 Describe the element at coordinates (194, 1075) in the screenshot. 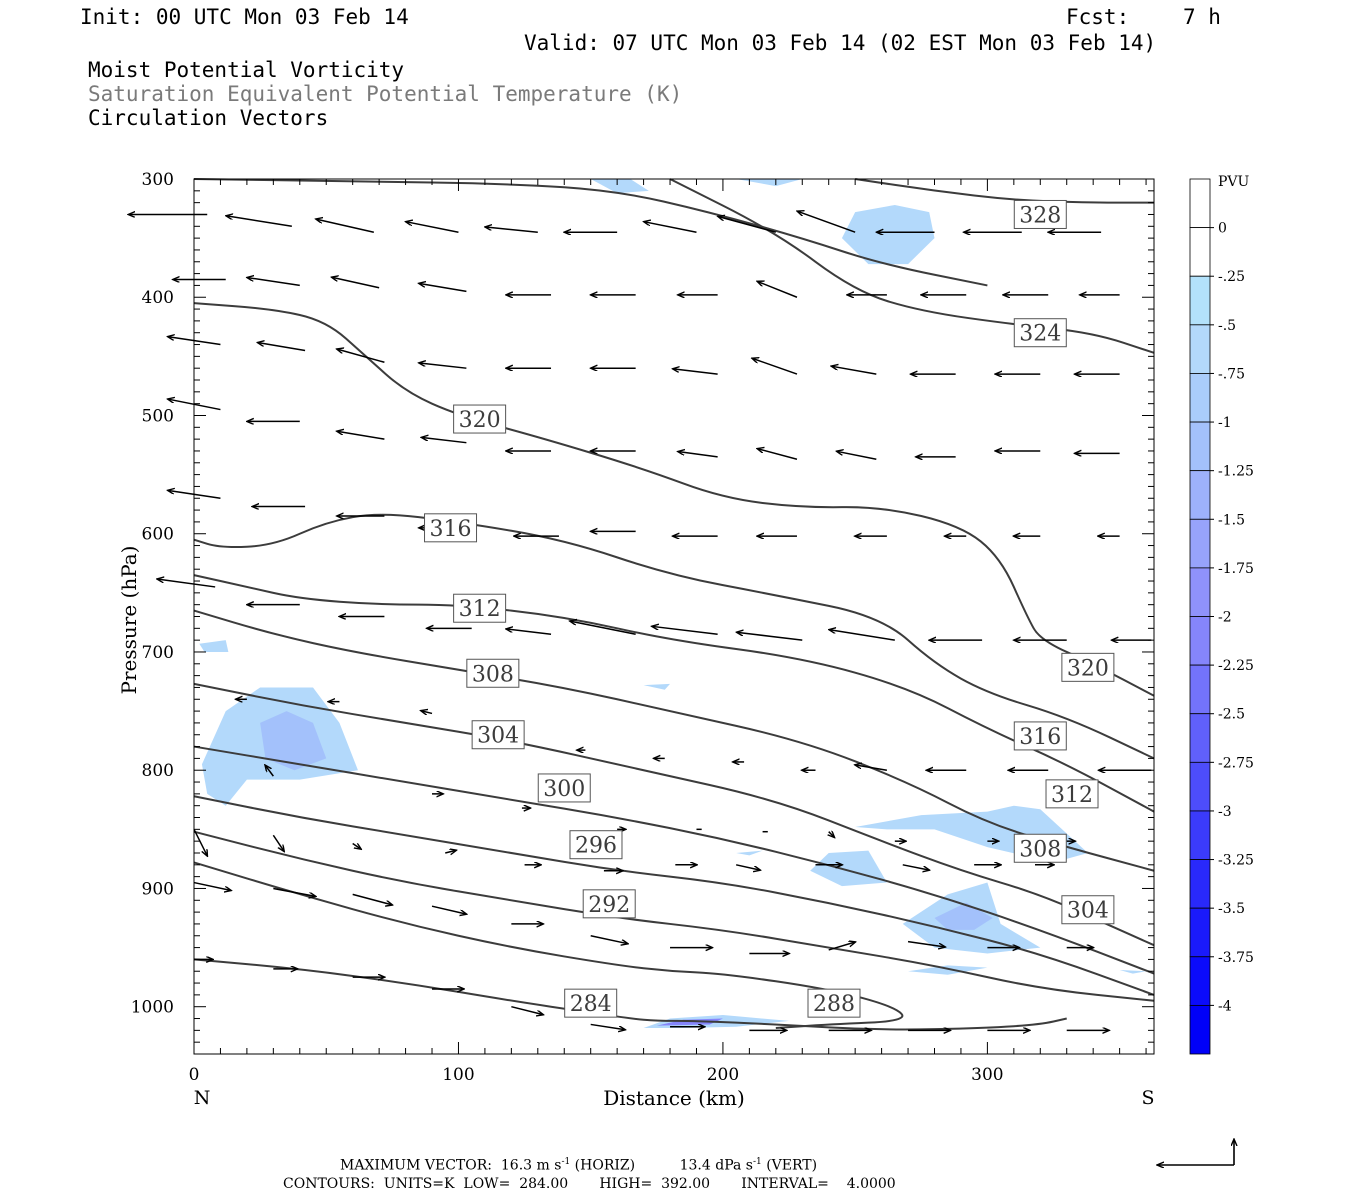

I see `x-tick-label: 0` at that location.